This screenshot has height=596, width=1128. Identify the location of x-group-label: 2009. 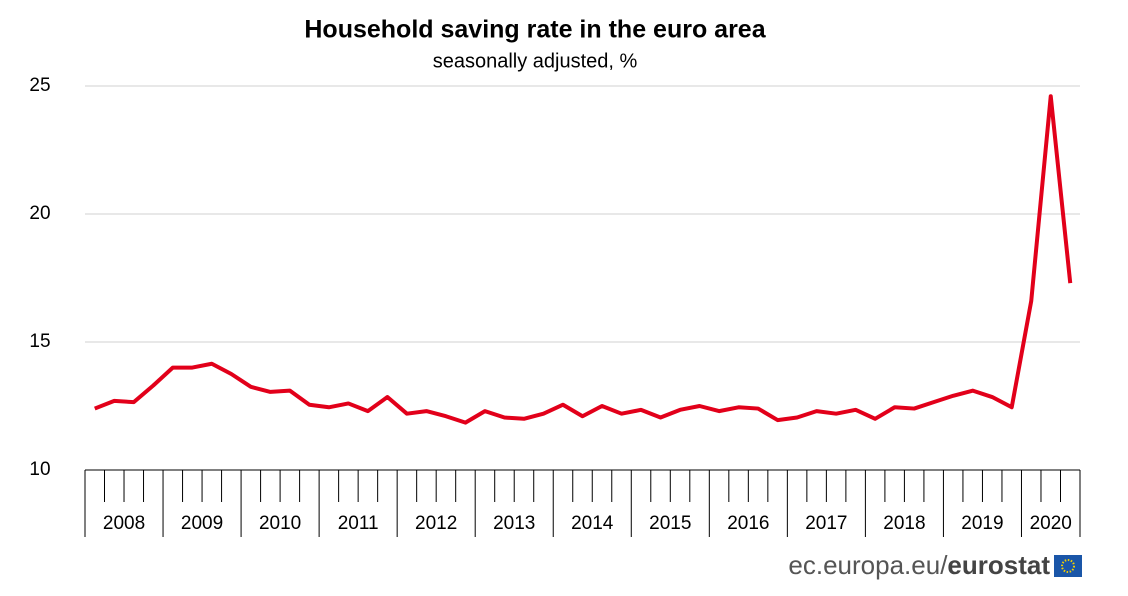
(202, 523).